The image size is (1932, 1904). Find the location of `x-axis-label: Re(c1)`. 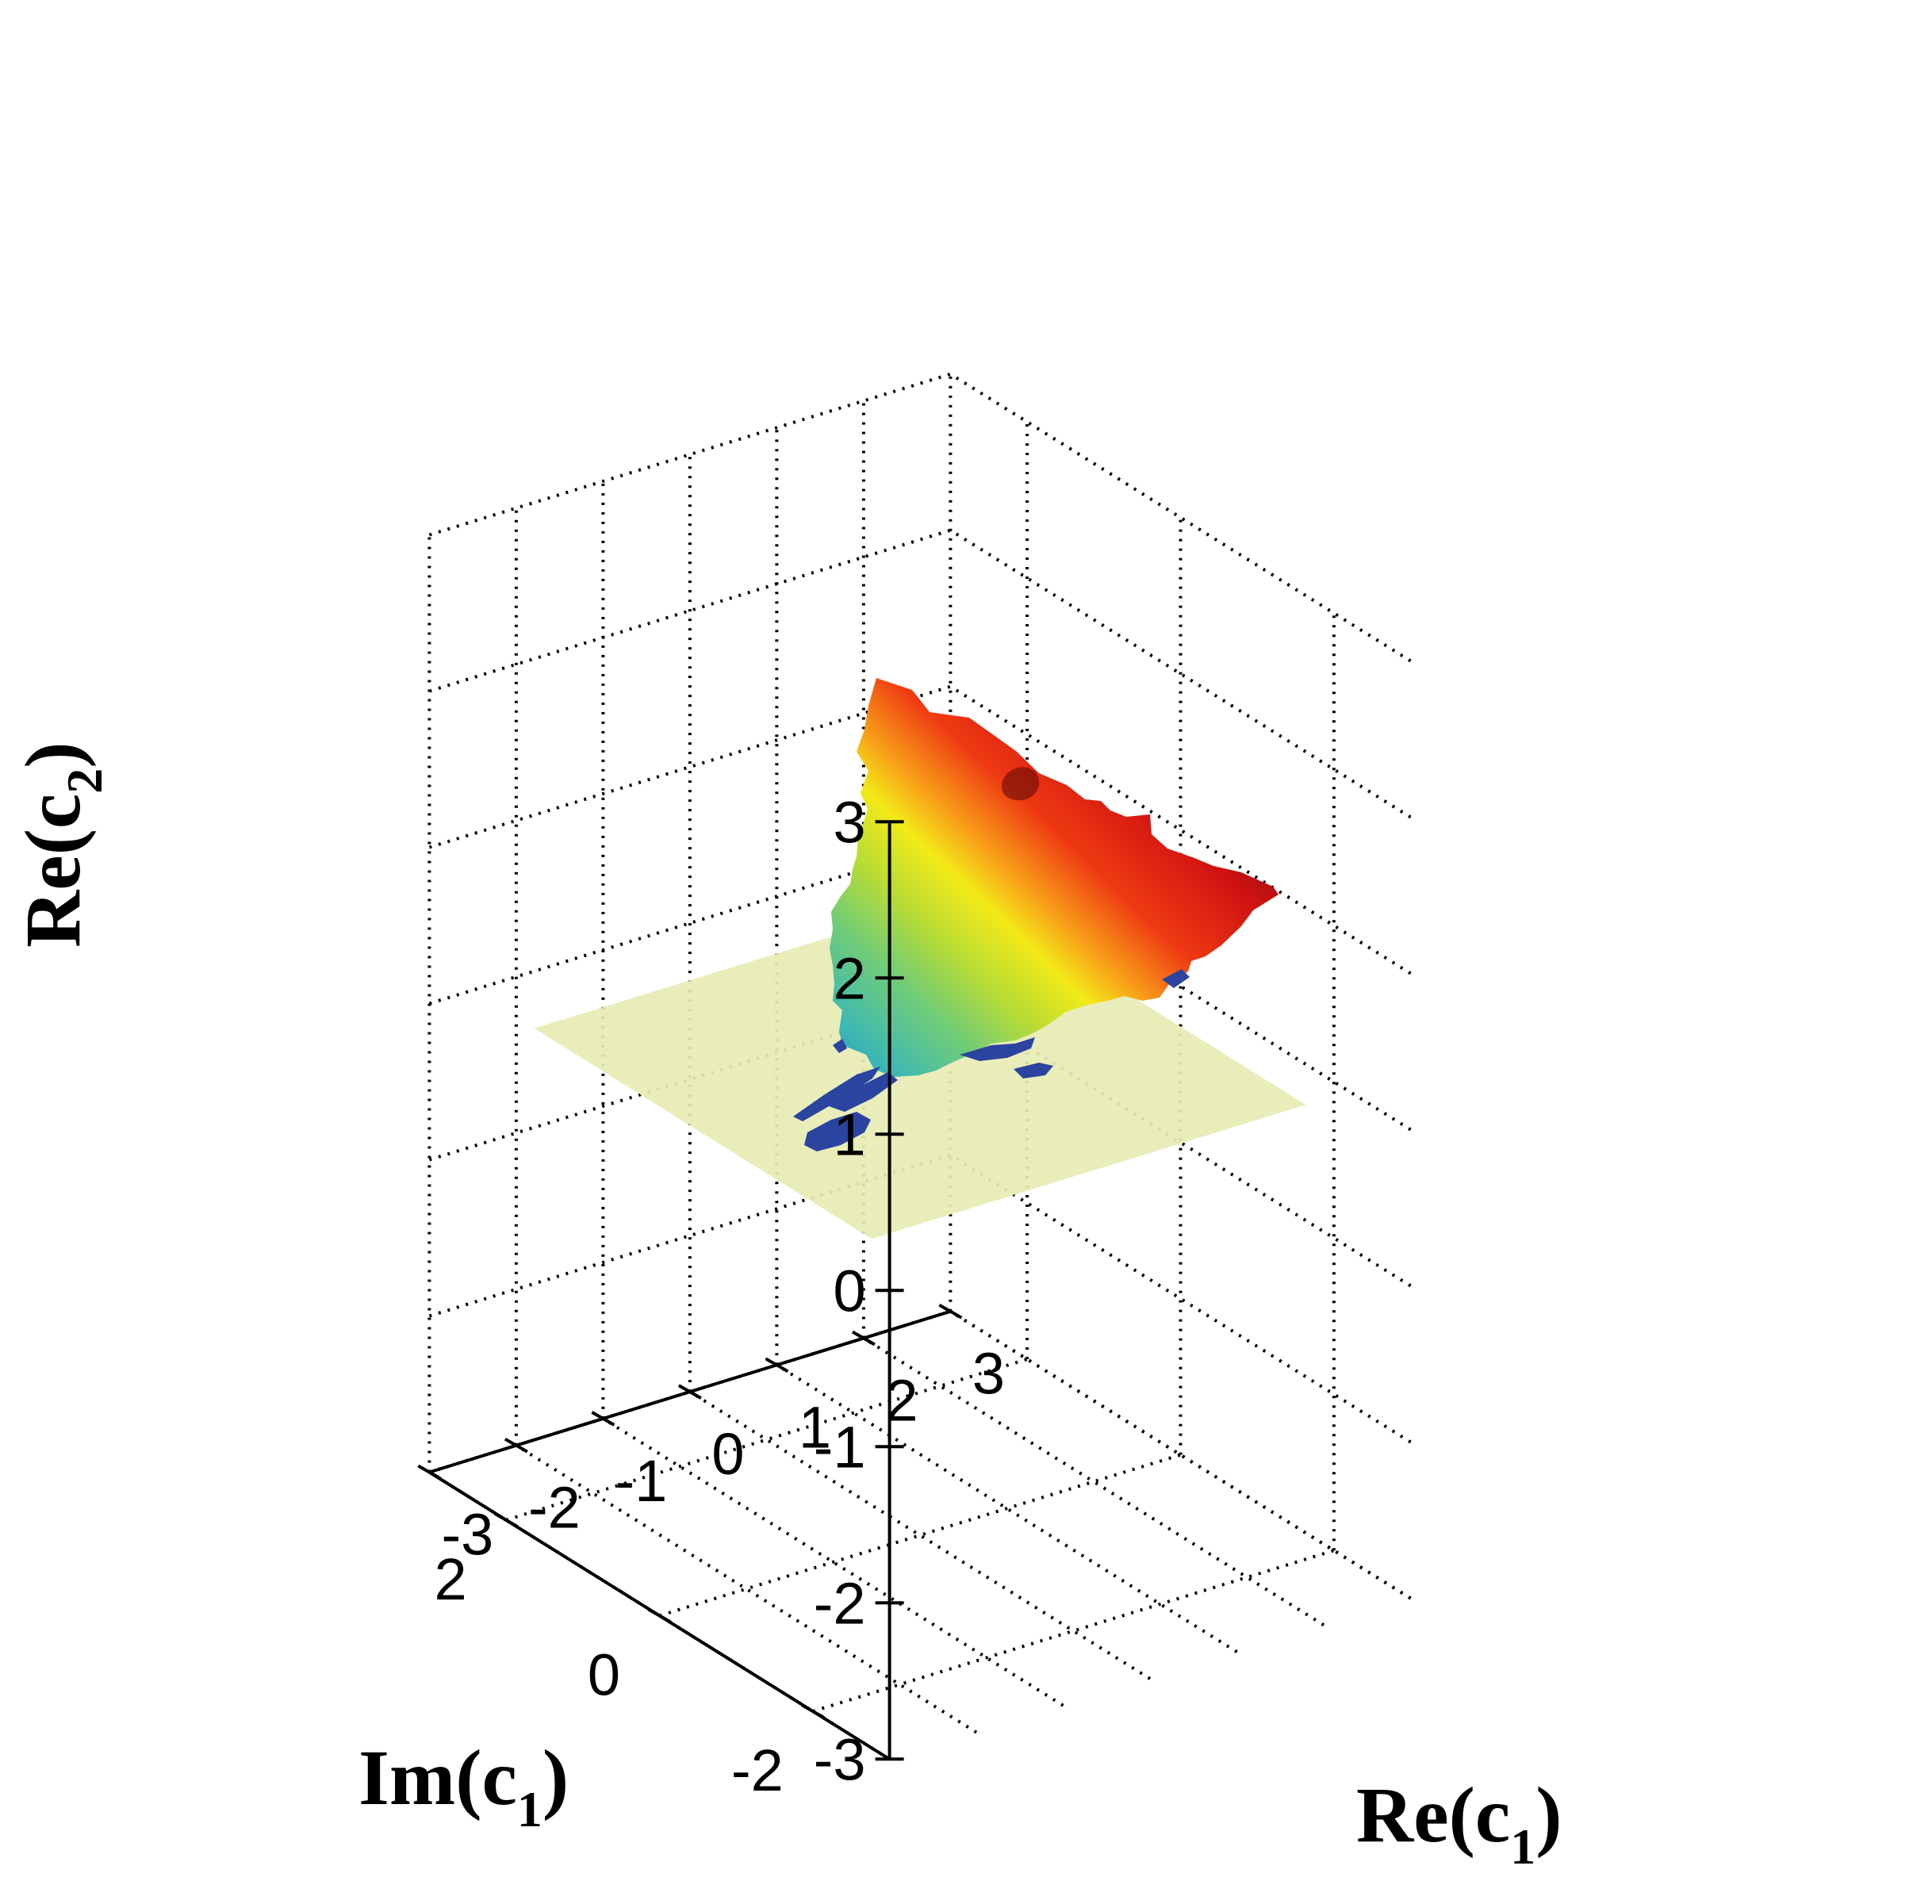

x-axis-label: Re(c1) is located at coordinates (1459, 1823).